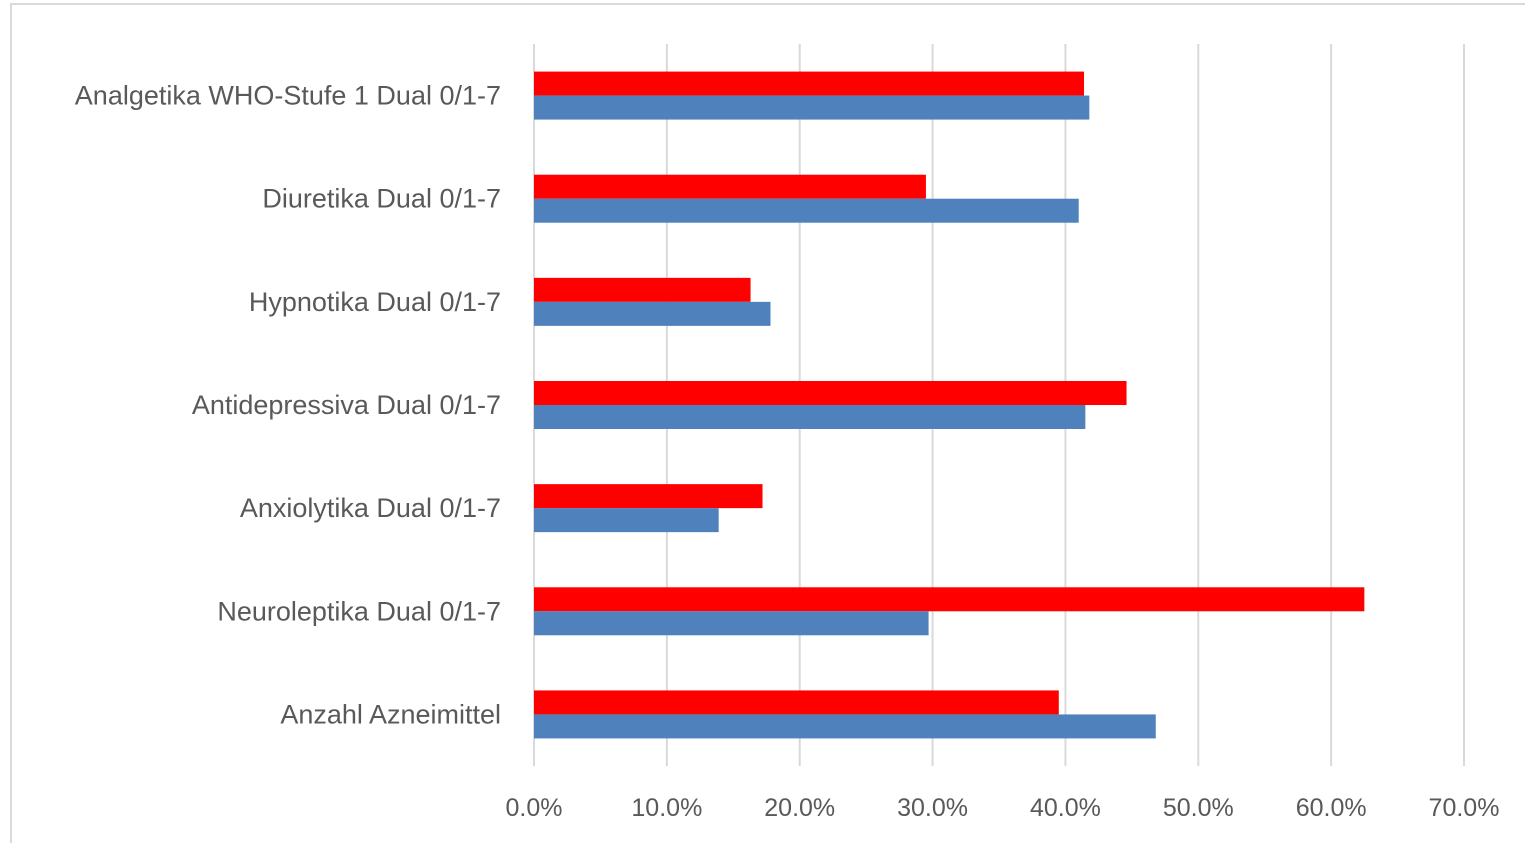 The width and height of the screenshot is (1525, 843). What do you see at coordinates (1464, 808) in the screenshot?
I see `x-tick-label: 70.0%` at bounding box center [1464, 808].